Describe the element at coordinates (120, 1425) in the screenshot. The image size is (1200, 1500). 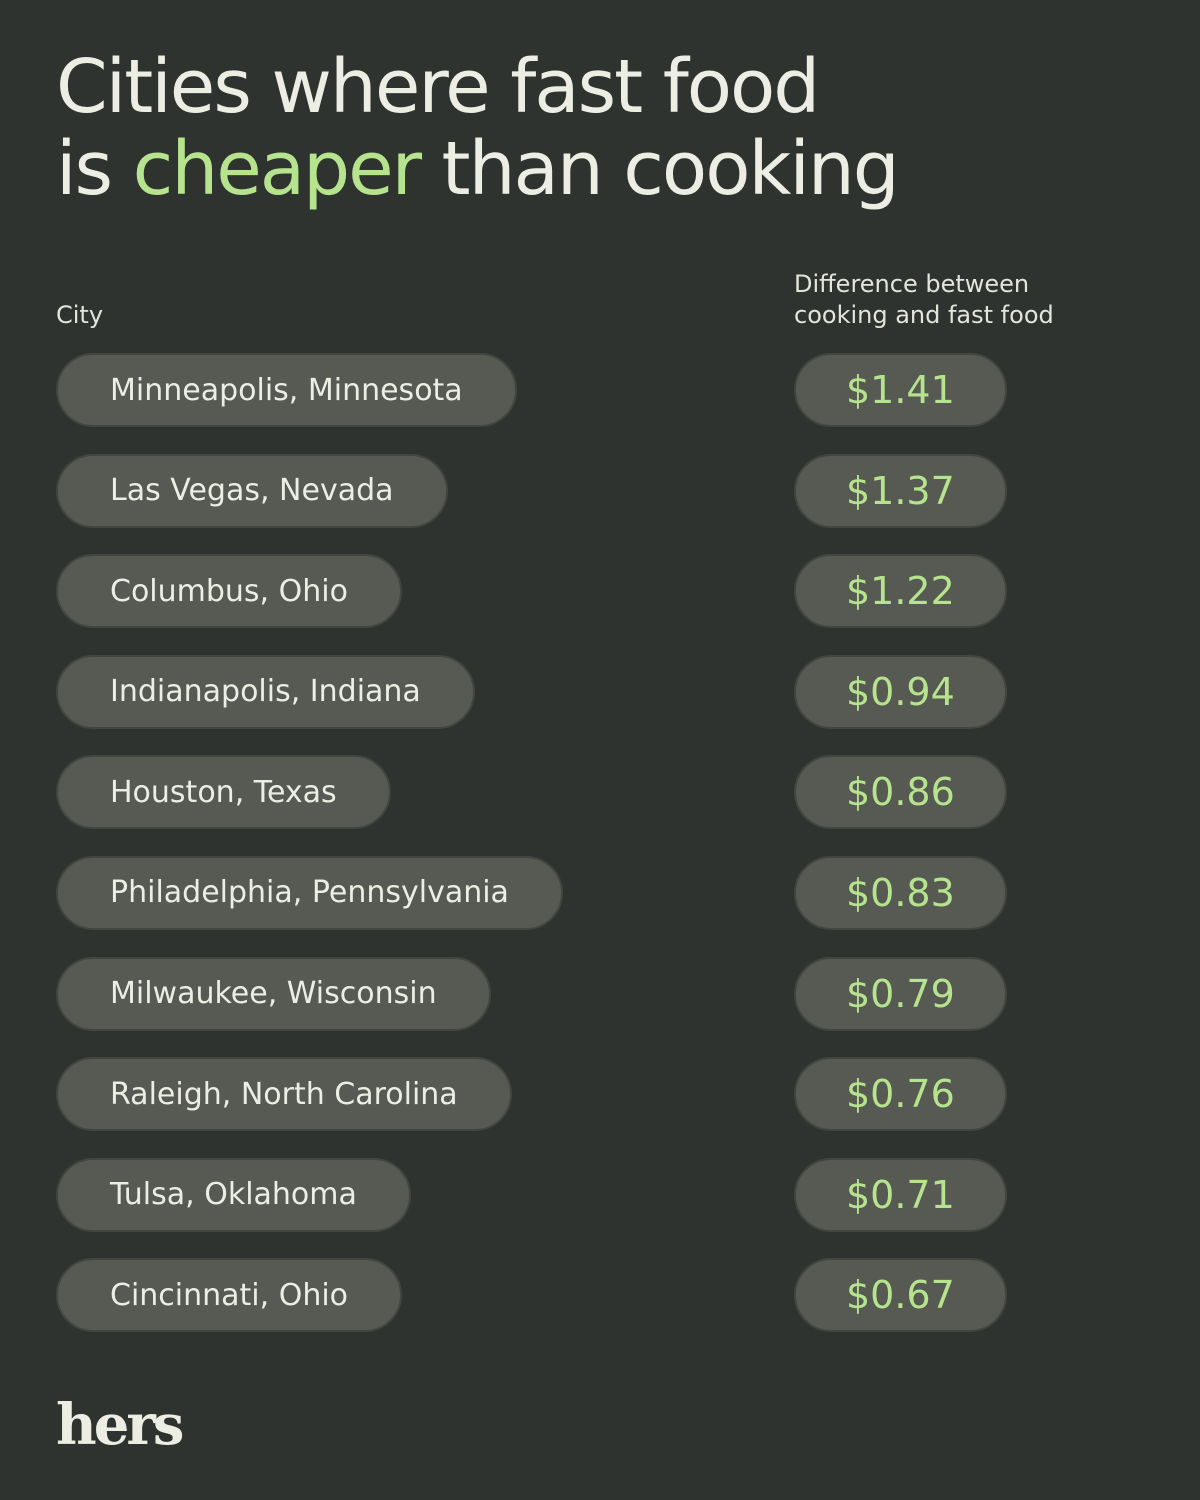
I see `brand-logo: hers` at that location.